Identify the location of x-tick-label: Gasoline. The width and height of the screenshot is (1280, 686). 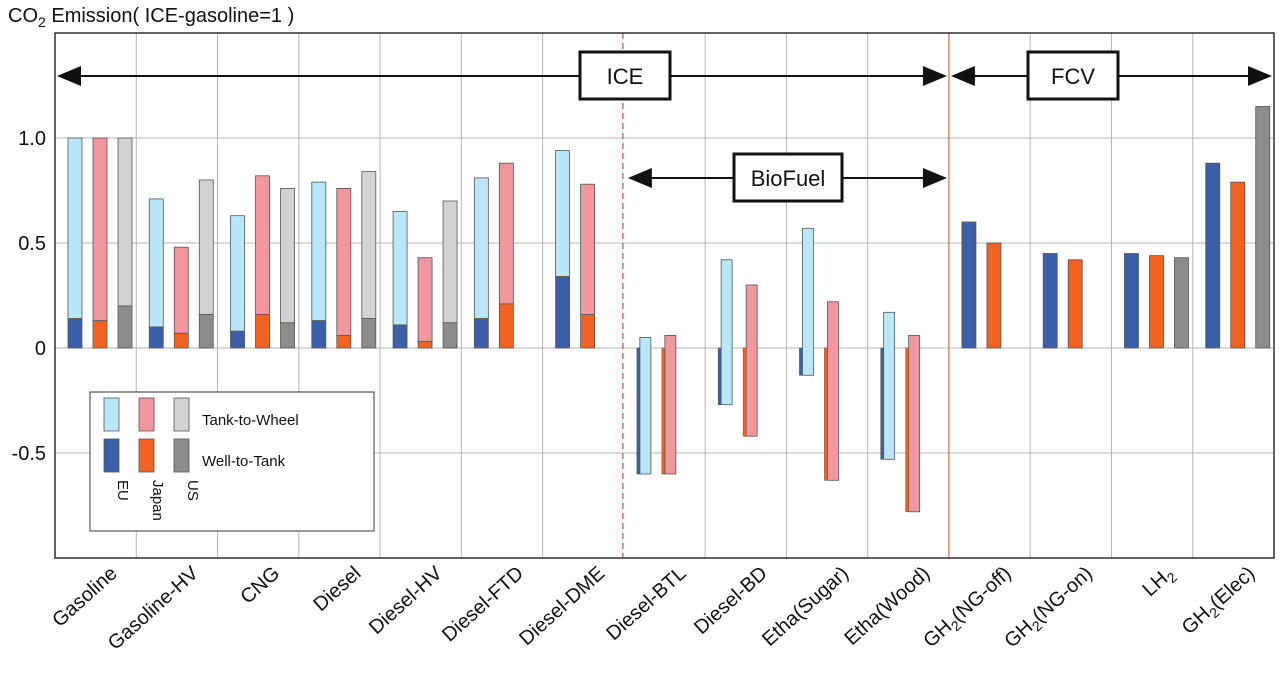
(84, 596).